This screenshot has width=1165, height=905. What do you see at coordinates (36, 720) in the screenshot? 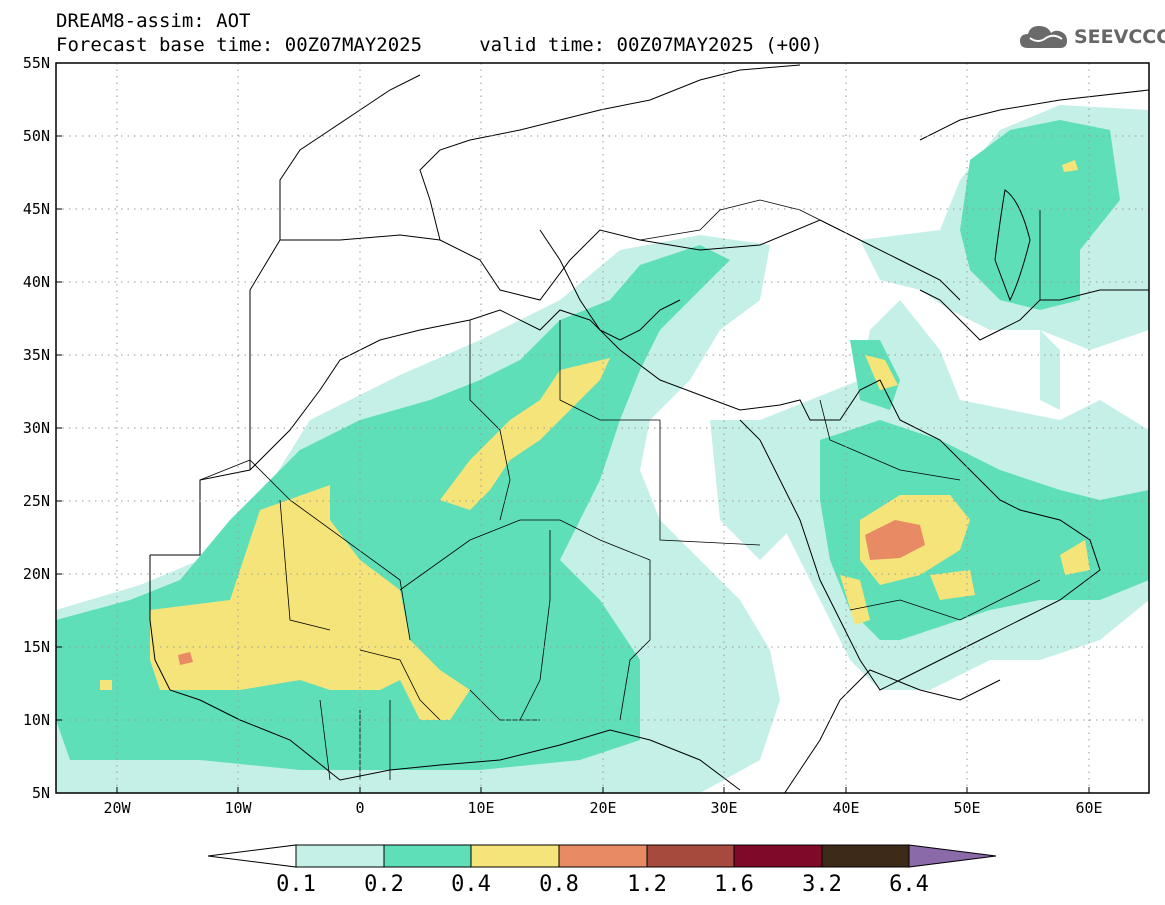
I see `lat-label: 10N` at bounding box center [36, 720].